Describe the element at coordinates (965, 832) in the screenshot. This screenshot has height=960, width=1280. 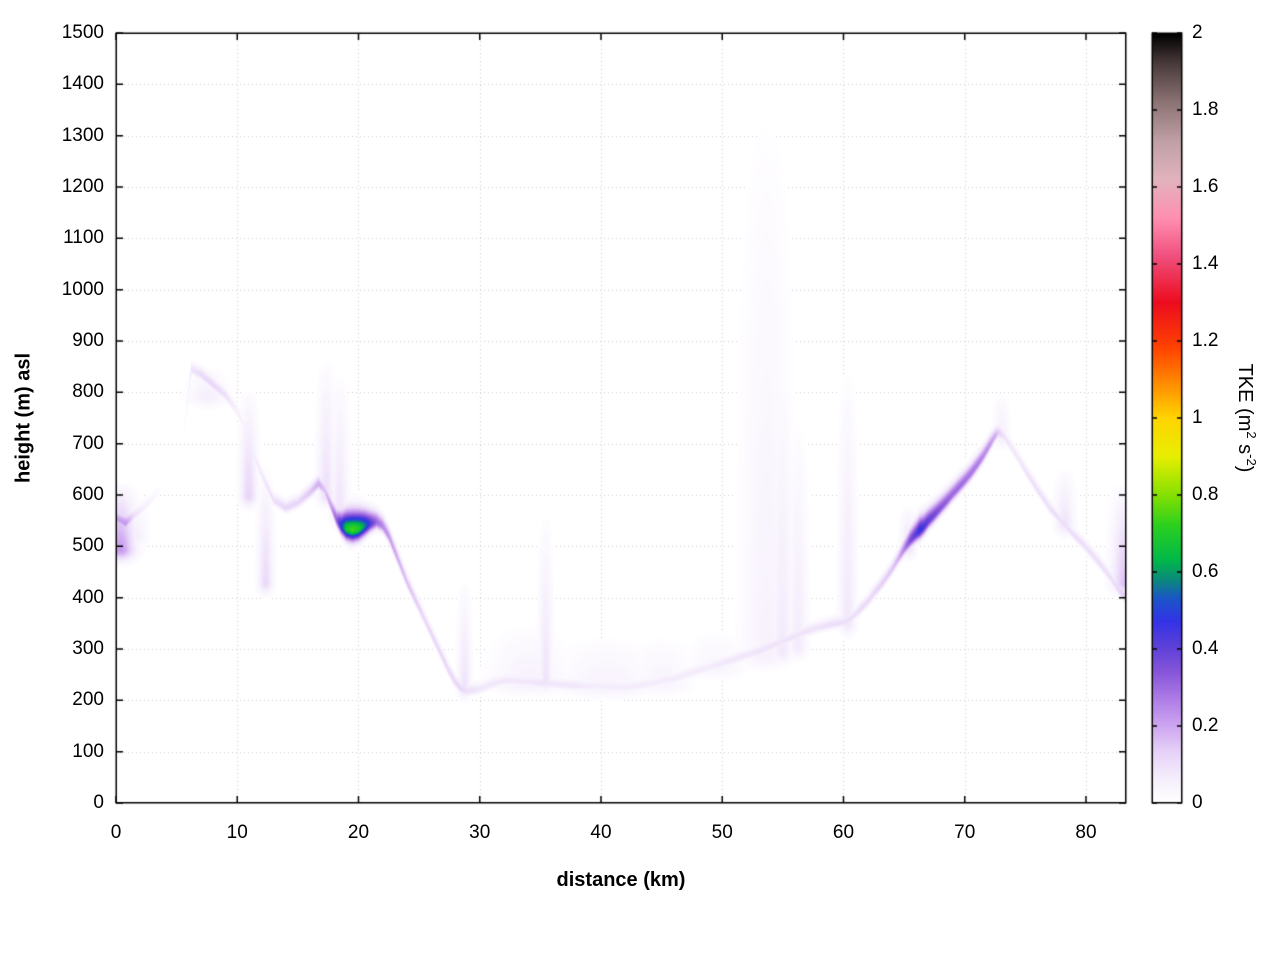
I see `x-tick-label: 70` at that location.